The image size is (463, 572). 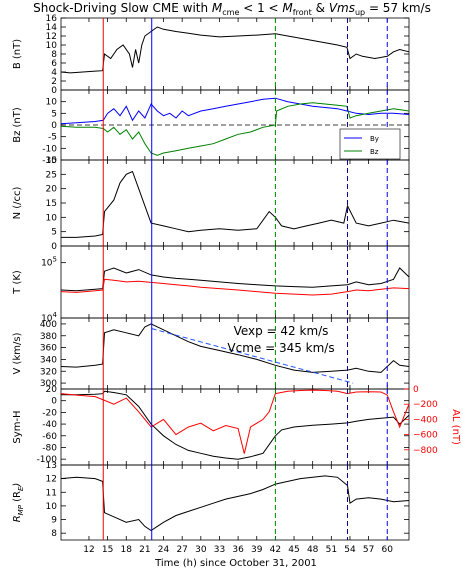 I want to click on x-tick-label: 15, so click(x=107, y=550).